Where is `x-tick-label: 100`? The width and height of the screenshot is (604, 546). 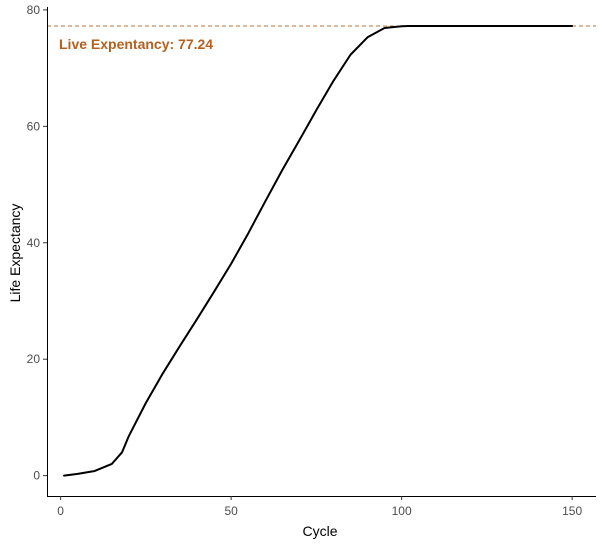
x-tick-label: 100 is located at coordinates (402, 511).